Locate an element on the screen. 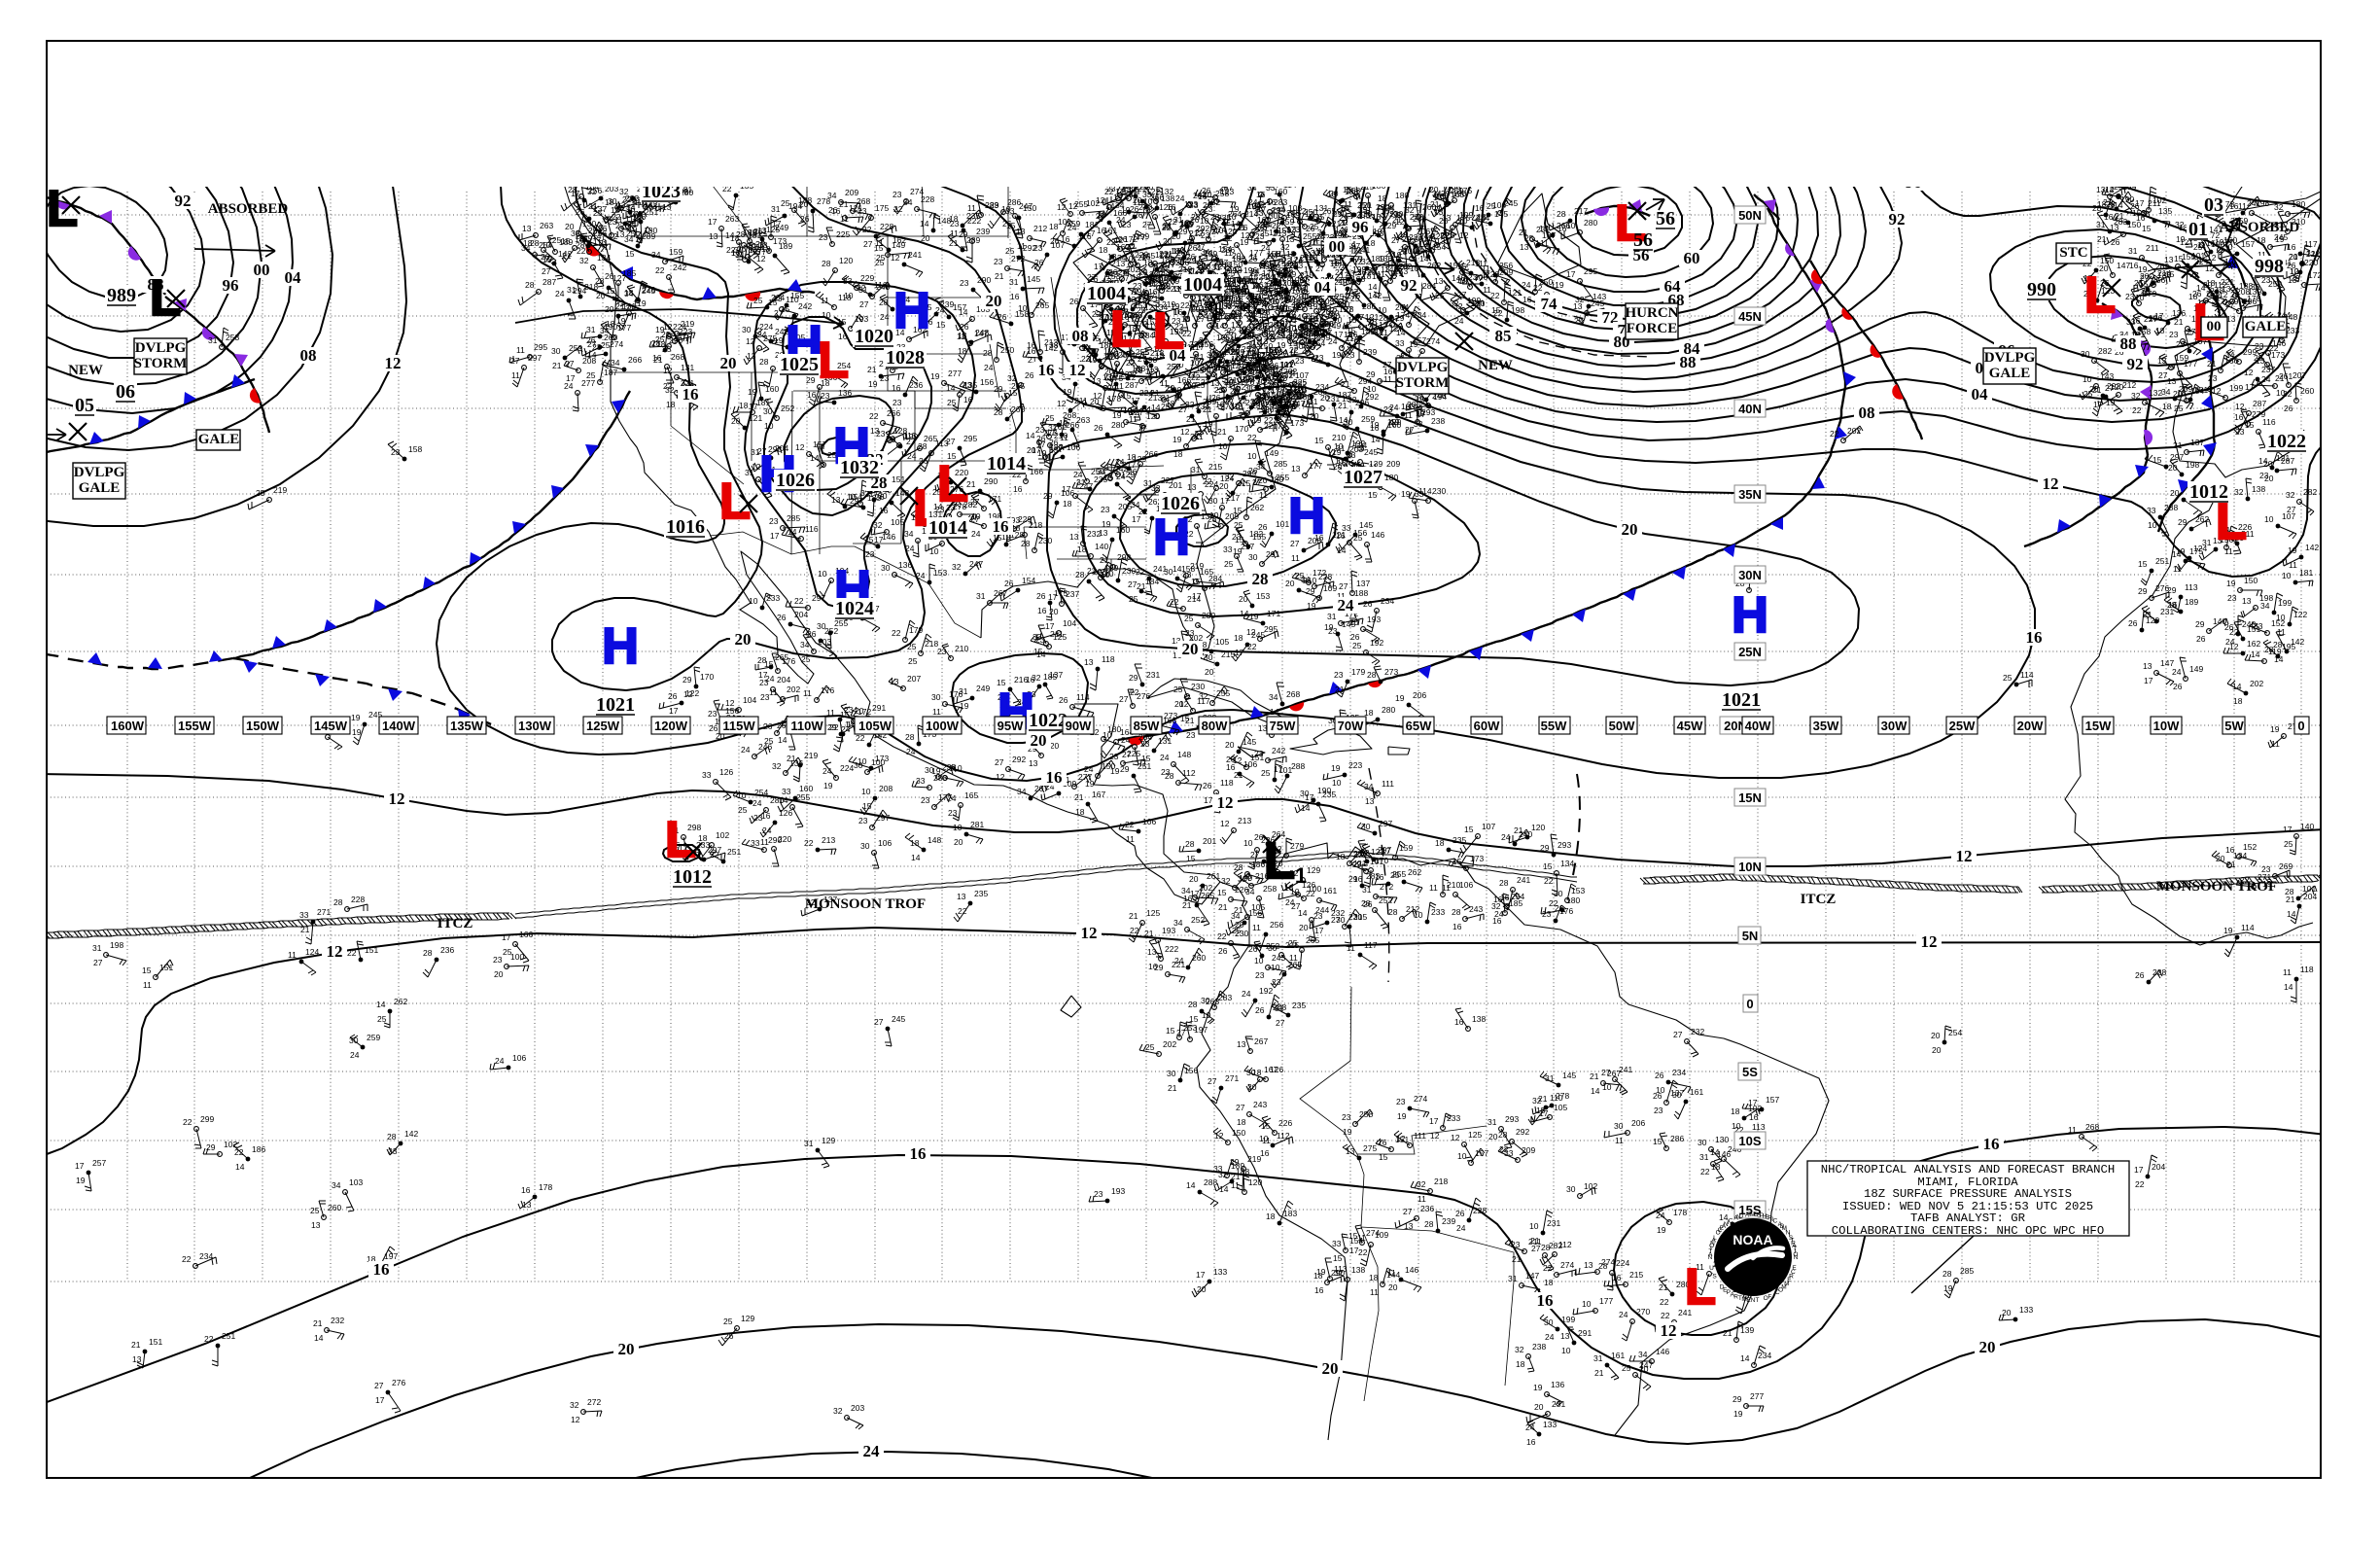 The height and width of the screenshot is (1545, 2380). svg-text: 131 is located at coordinates (1165, 741).